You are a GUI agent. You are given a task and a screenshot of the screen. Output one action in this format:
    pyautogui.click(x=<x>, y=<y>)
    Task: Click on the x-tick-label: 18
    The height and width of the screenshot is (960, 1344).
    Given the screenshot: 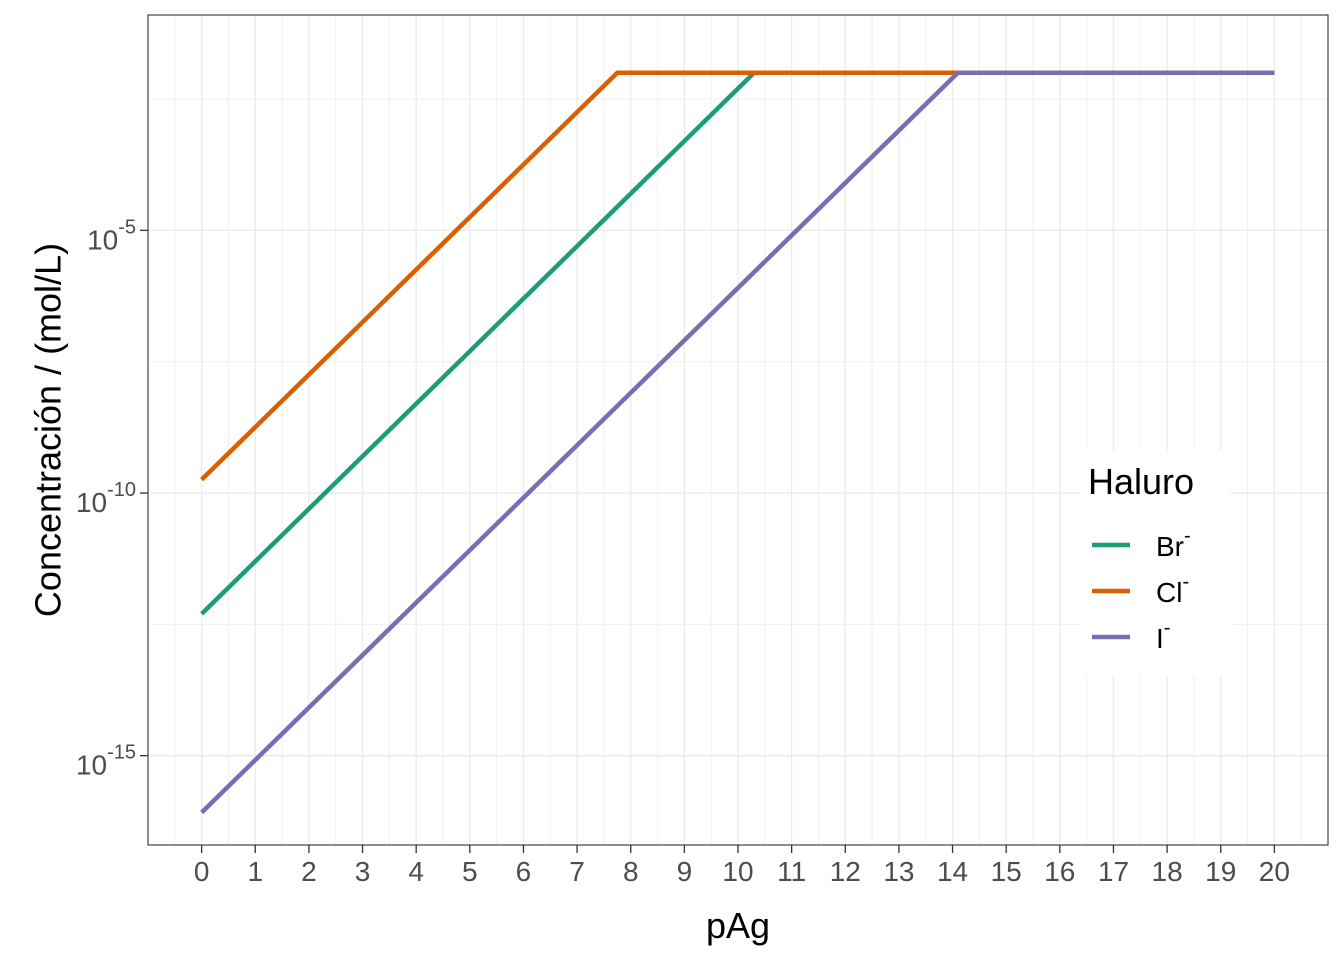 What is the action you would take?
    pyautogui.click(x=1167, y=871)
    